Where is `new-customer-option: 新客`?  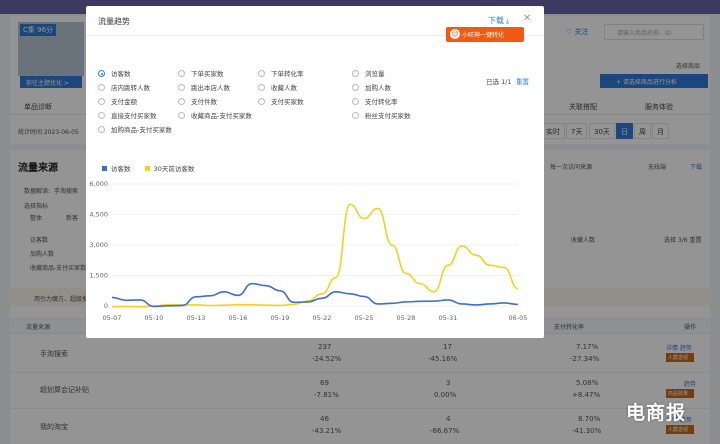 new-customer-option: 新客 is located at coordinates (72, 218).